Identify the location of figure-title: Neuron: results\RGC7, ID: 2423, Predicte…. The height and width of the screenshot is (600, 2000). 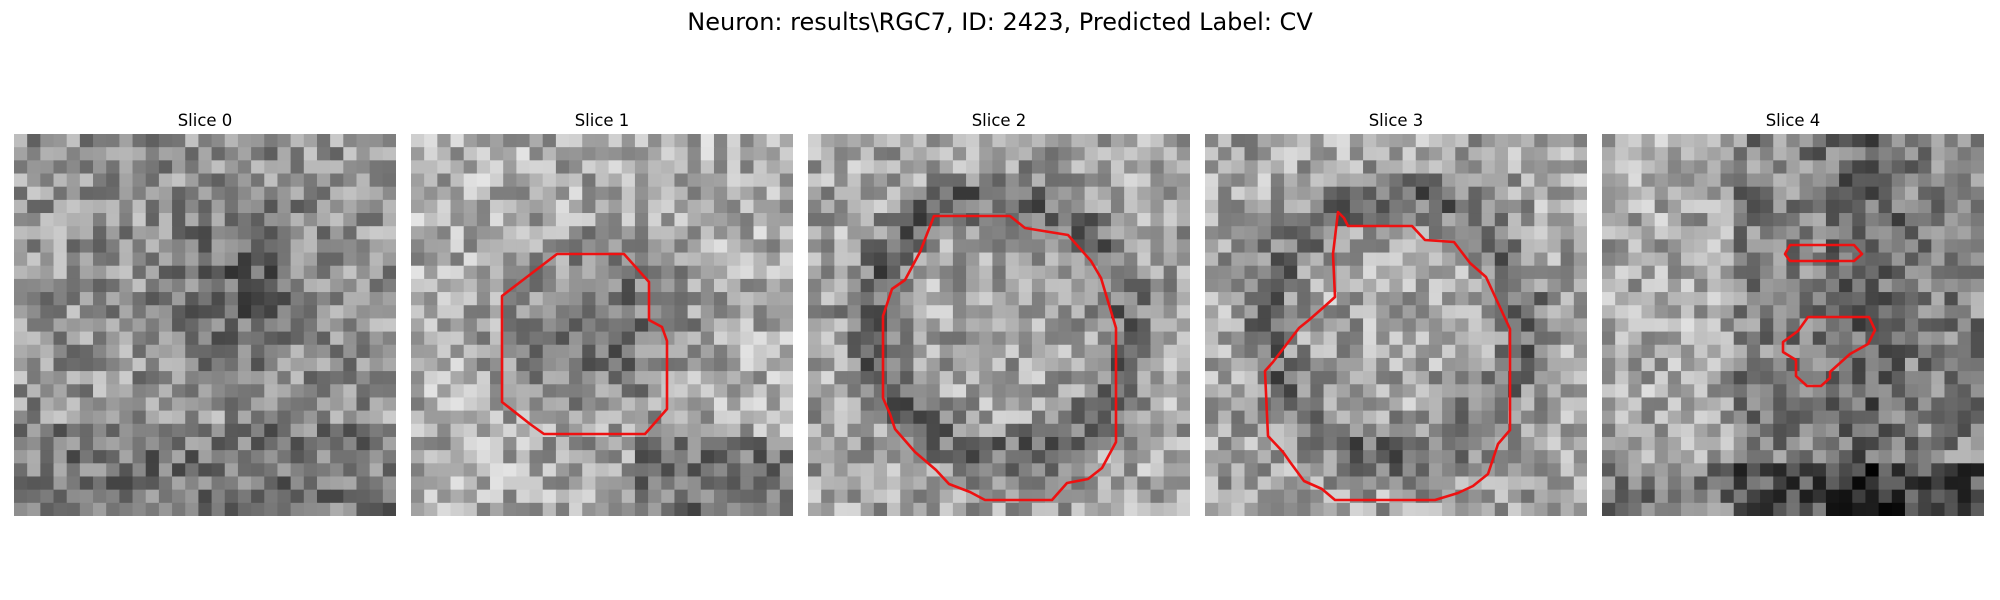
(1000, 22).